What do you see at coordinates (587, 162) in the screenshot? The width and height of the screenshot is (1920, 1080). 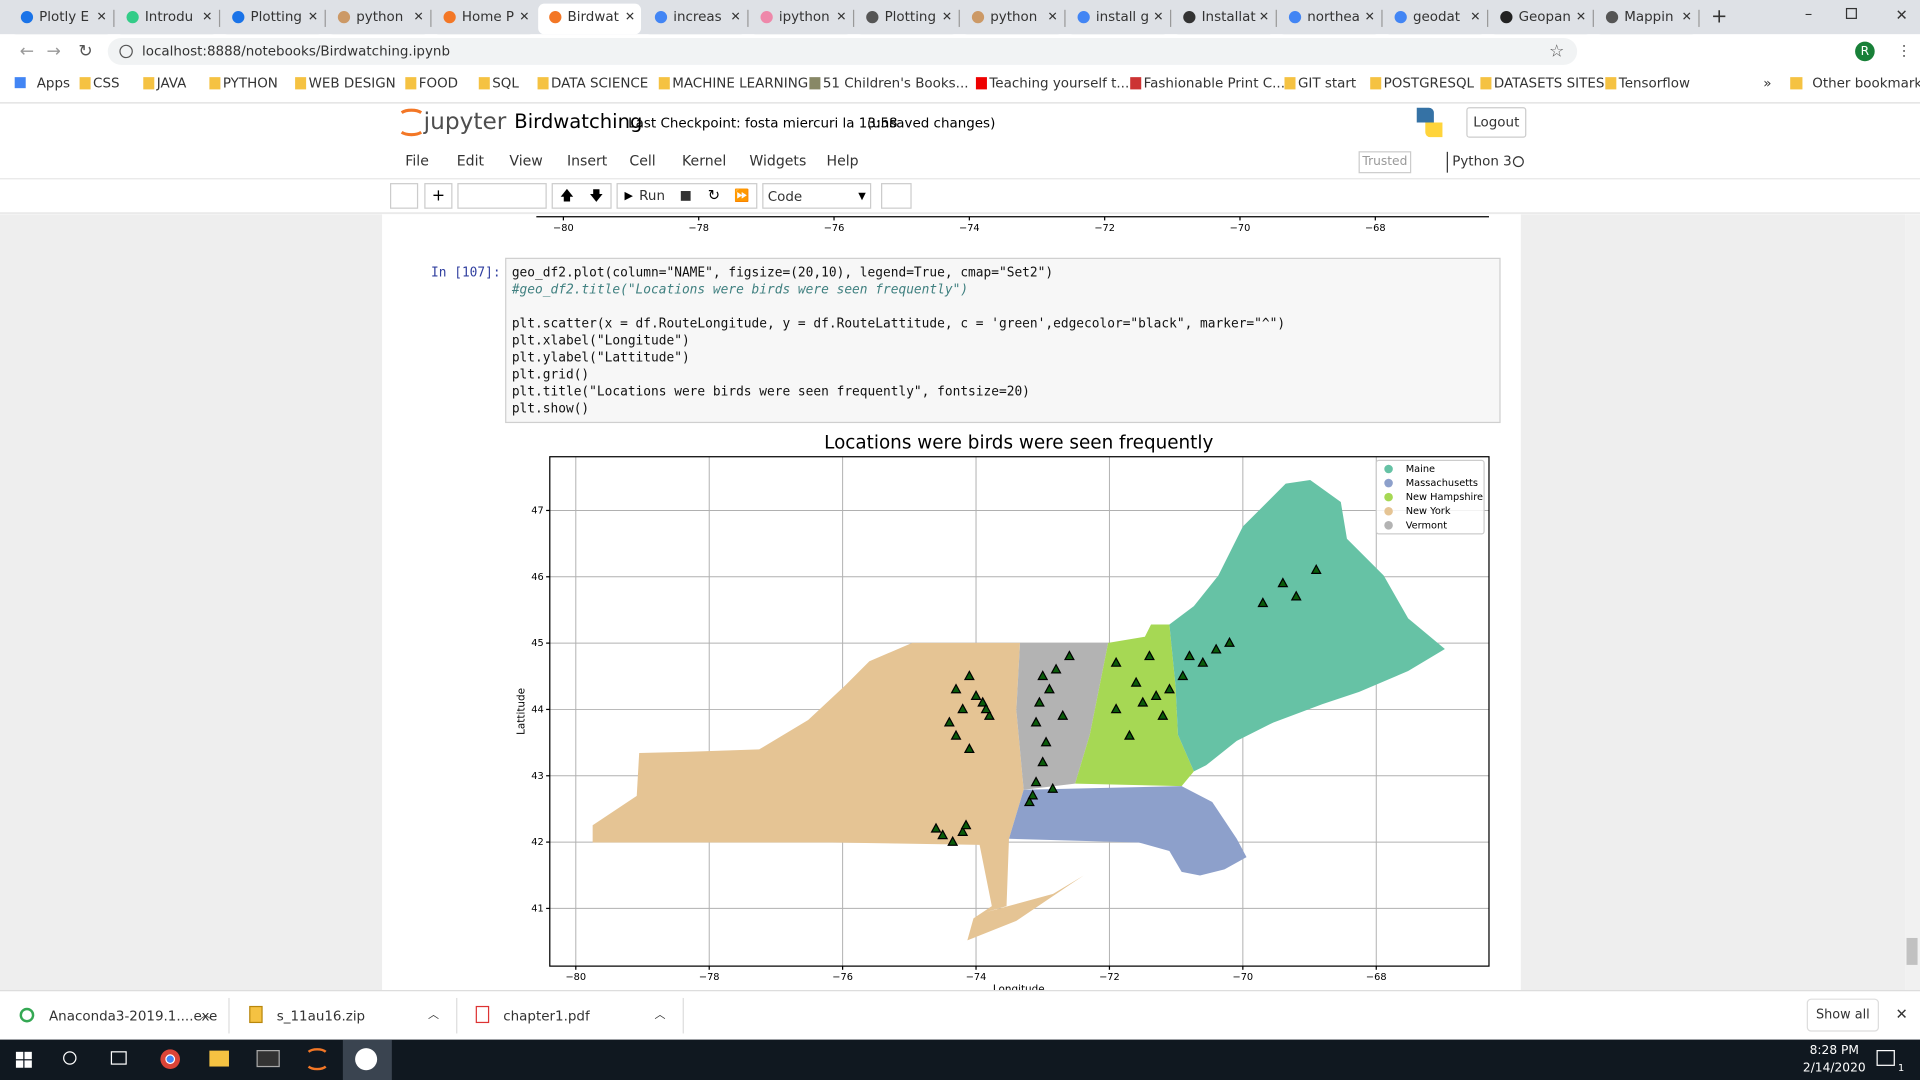 I see `menu-item: Insert` at bounding box center [587, 162].